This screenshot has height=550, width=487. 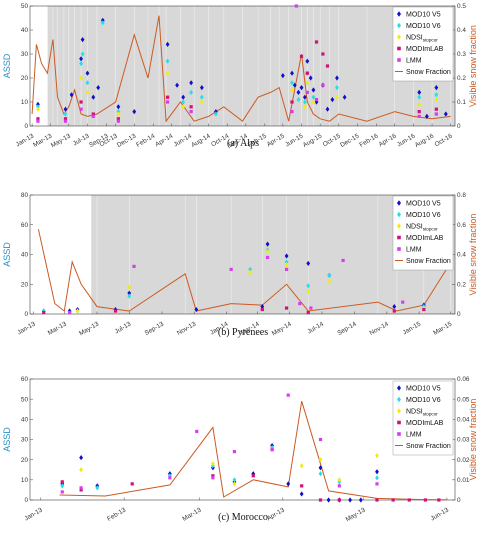 I want to click on x-tick-label: Aug-15, so click(x=313, y=140).